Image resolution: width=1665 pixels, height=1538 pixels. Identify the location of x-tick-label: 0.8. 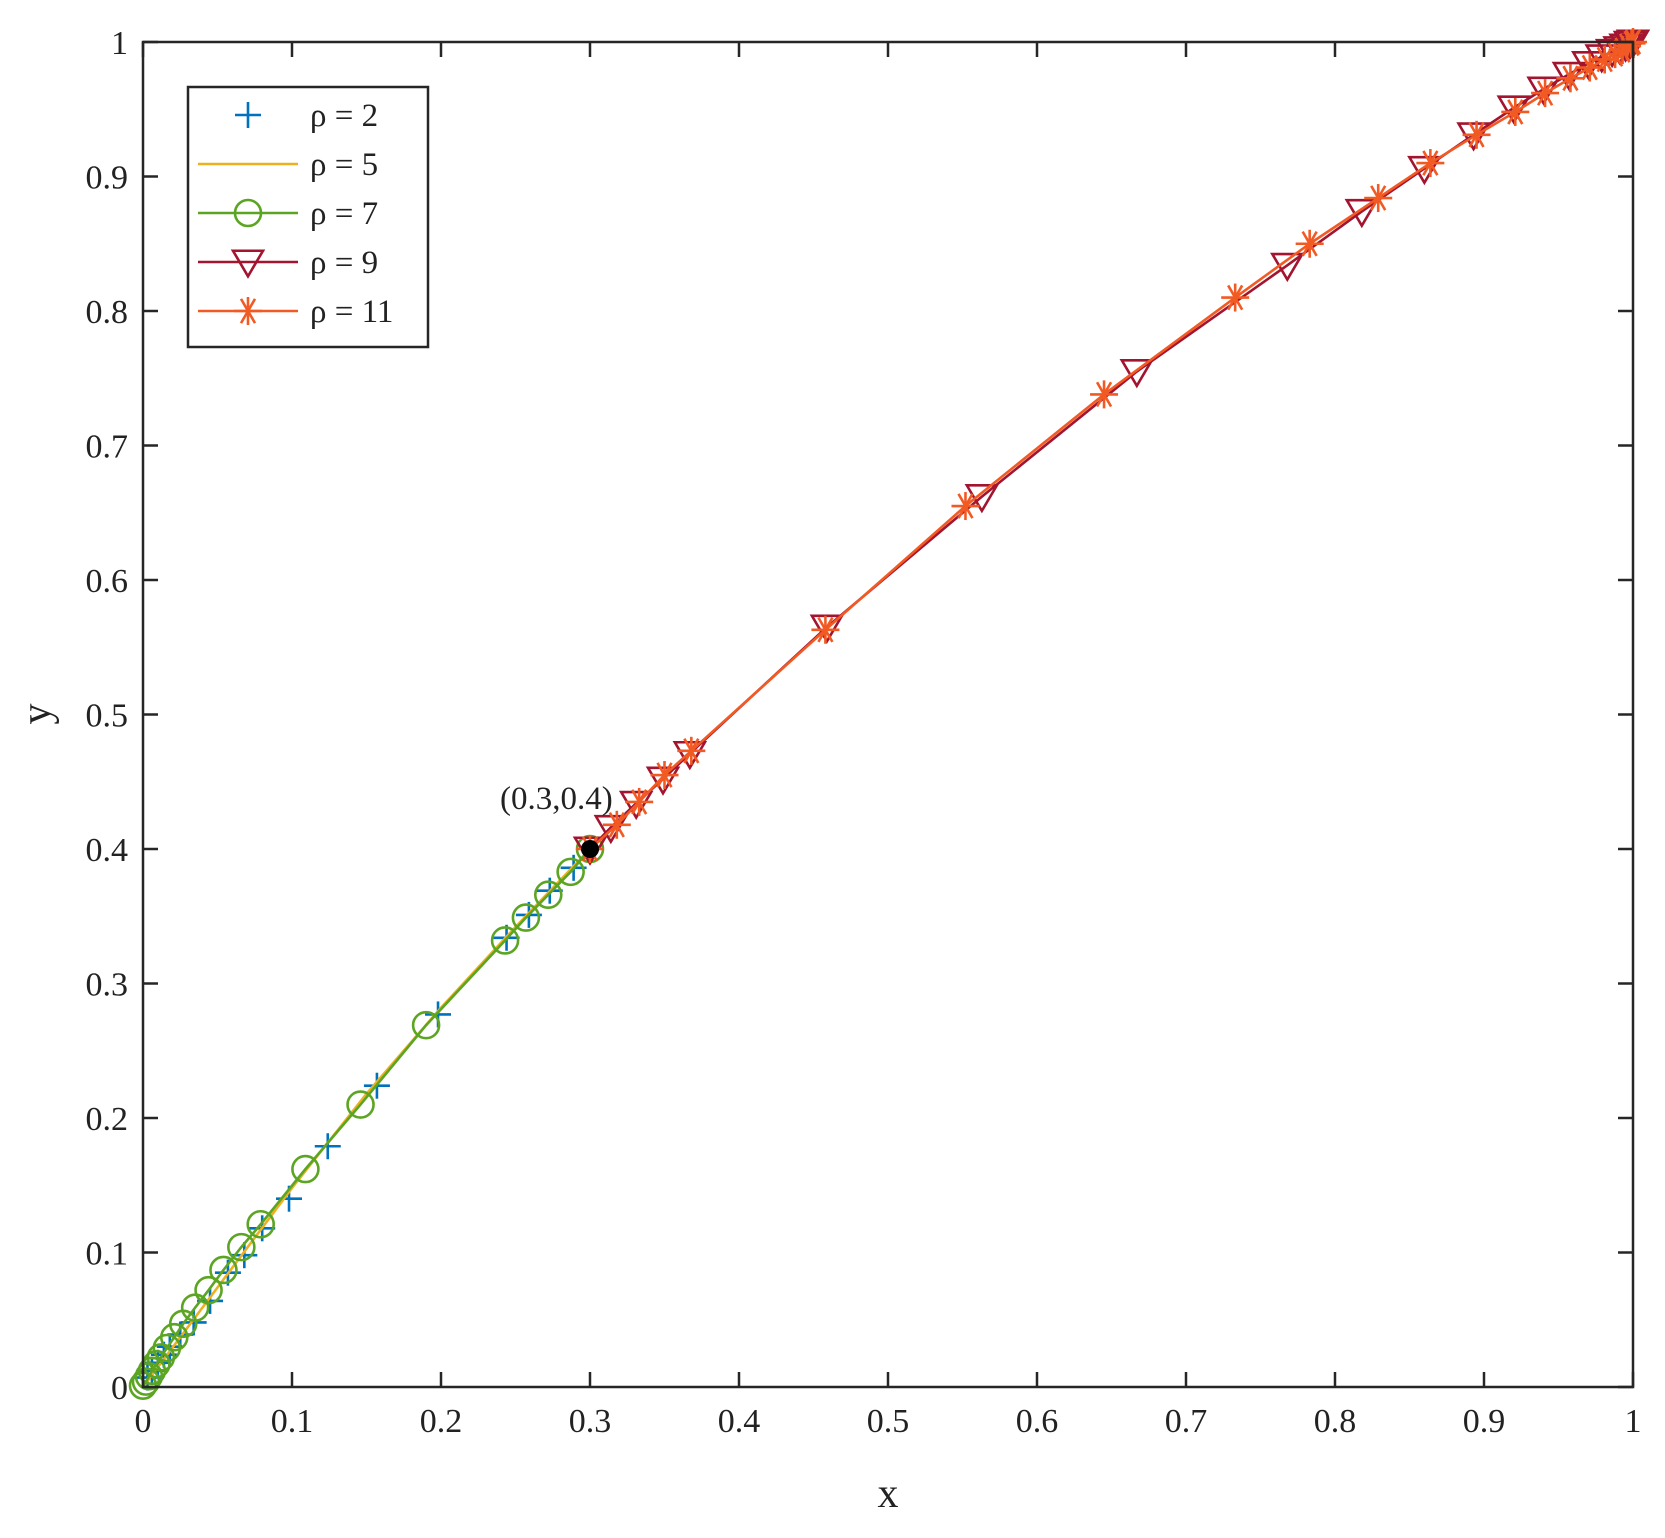
(1335, 1421).